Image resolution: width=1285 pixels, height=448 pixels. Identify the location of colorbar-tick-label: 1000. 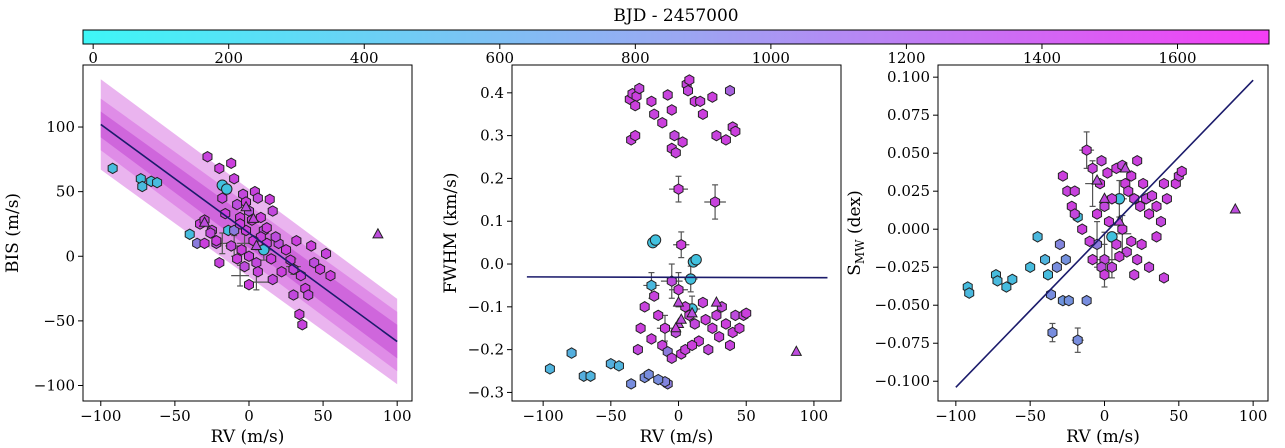
(771, 58).